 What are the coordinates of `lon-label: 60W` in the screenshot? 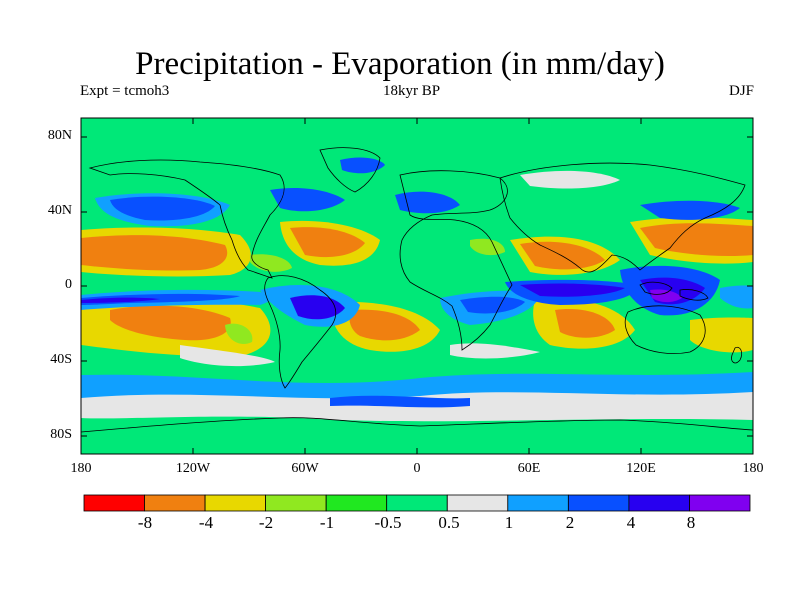 It's located at (305, 468).